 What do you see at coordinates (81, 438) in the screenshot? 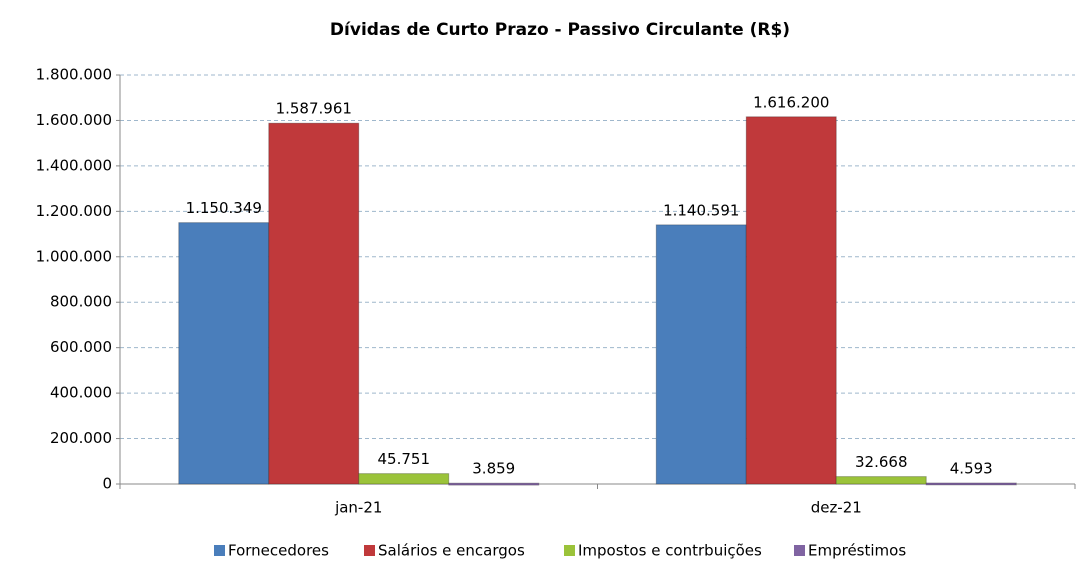
I see `y-tick-label: 200.000` at bounding box center [81, 438].